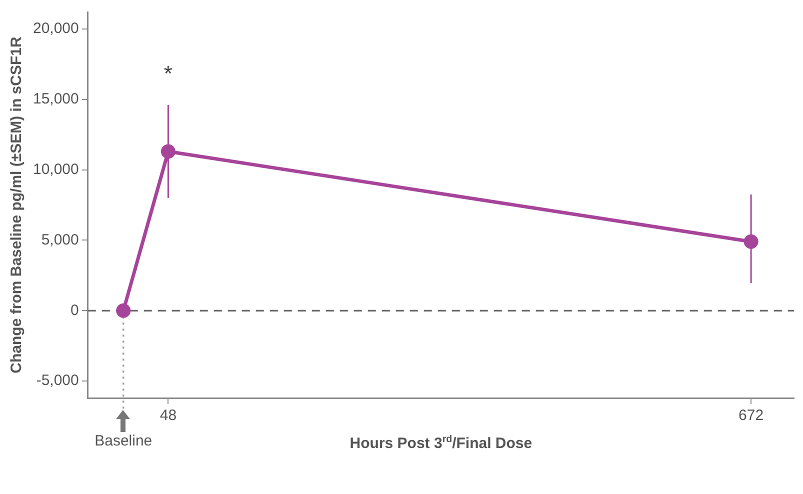 The image size is (803, 494). Describe the element at coordinates (17, 205) in the screenshot. I see `y-axis-title: Change from Baseline pg/ml (±SEM) in sCSF1R` at that location.